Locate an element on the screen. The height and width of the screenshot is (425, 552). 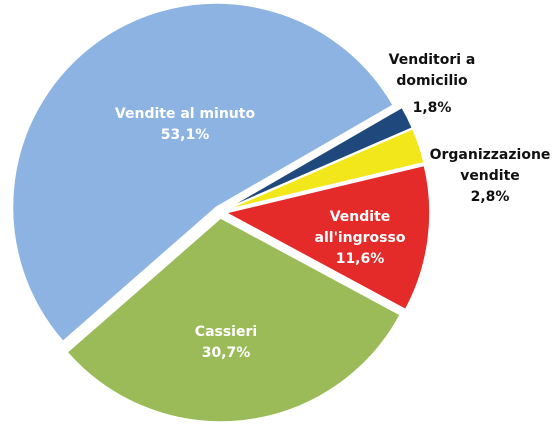
value-label: 2,8% is located at coordinates (490, 197).